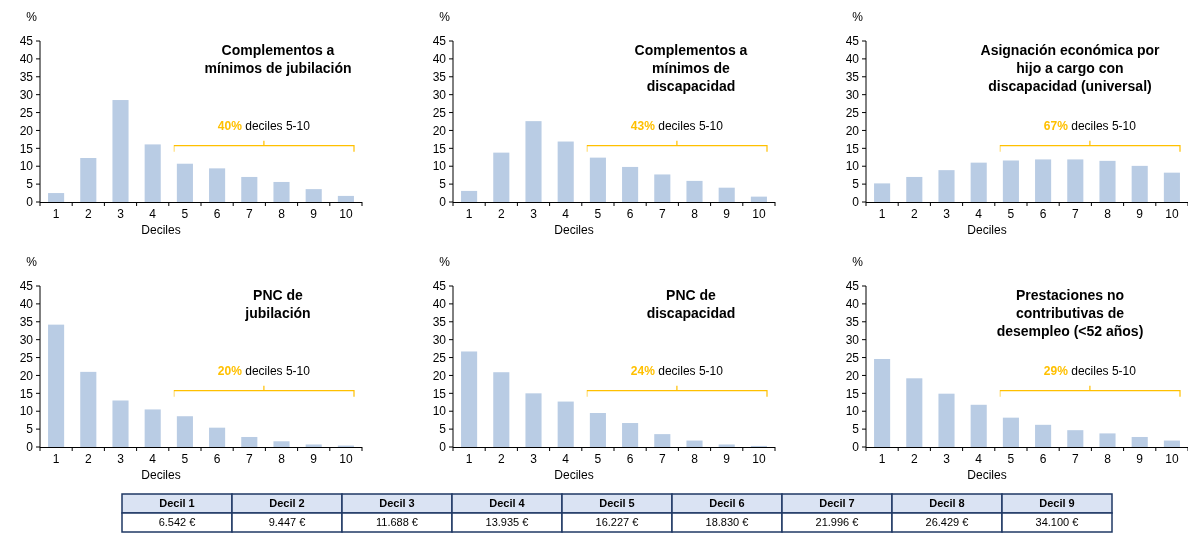 The width and height of the screenshot is (1188, 535). What do you see at coordinates (443, 184) in the screenshot?
I see `y-tick-label: 5` at bounding box center [443, 184].